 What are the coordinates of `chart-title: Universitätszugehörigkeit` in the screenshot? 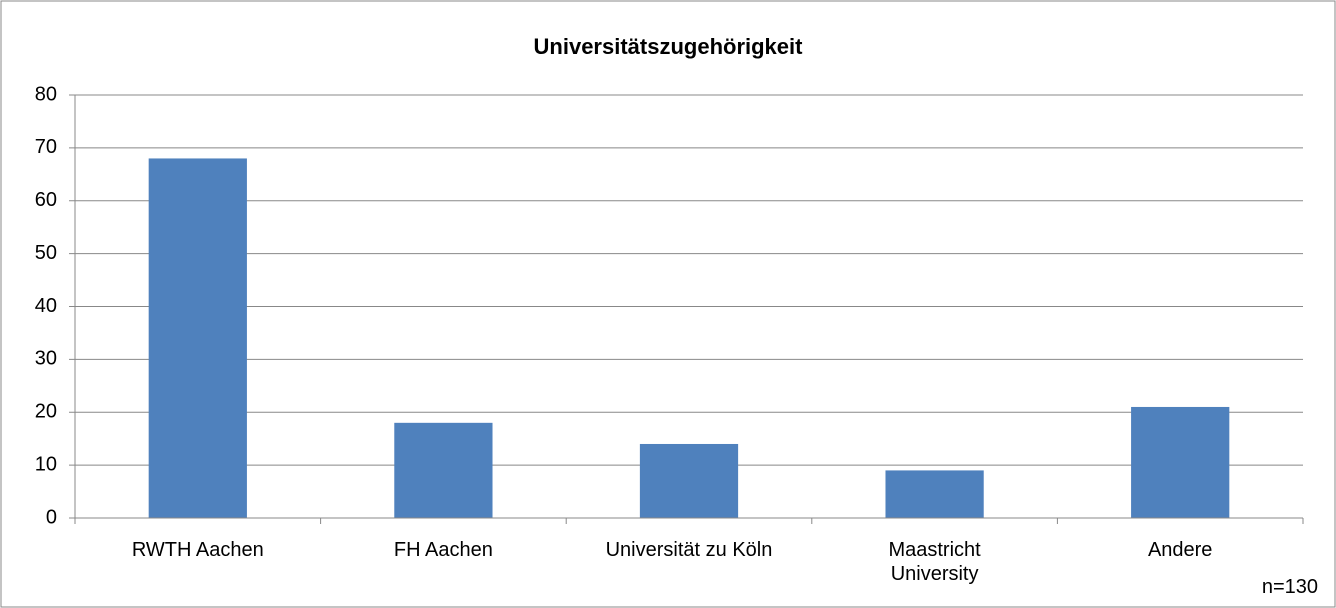 It's located at (669, 46).